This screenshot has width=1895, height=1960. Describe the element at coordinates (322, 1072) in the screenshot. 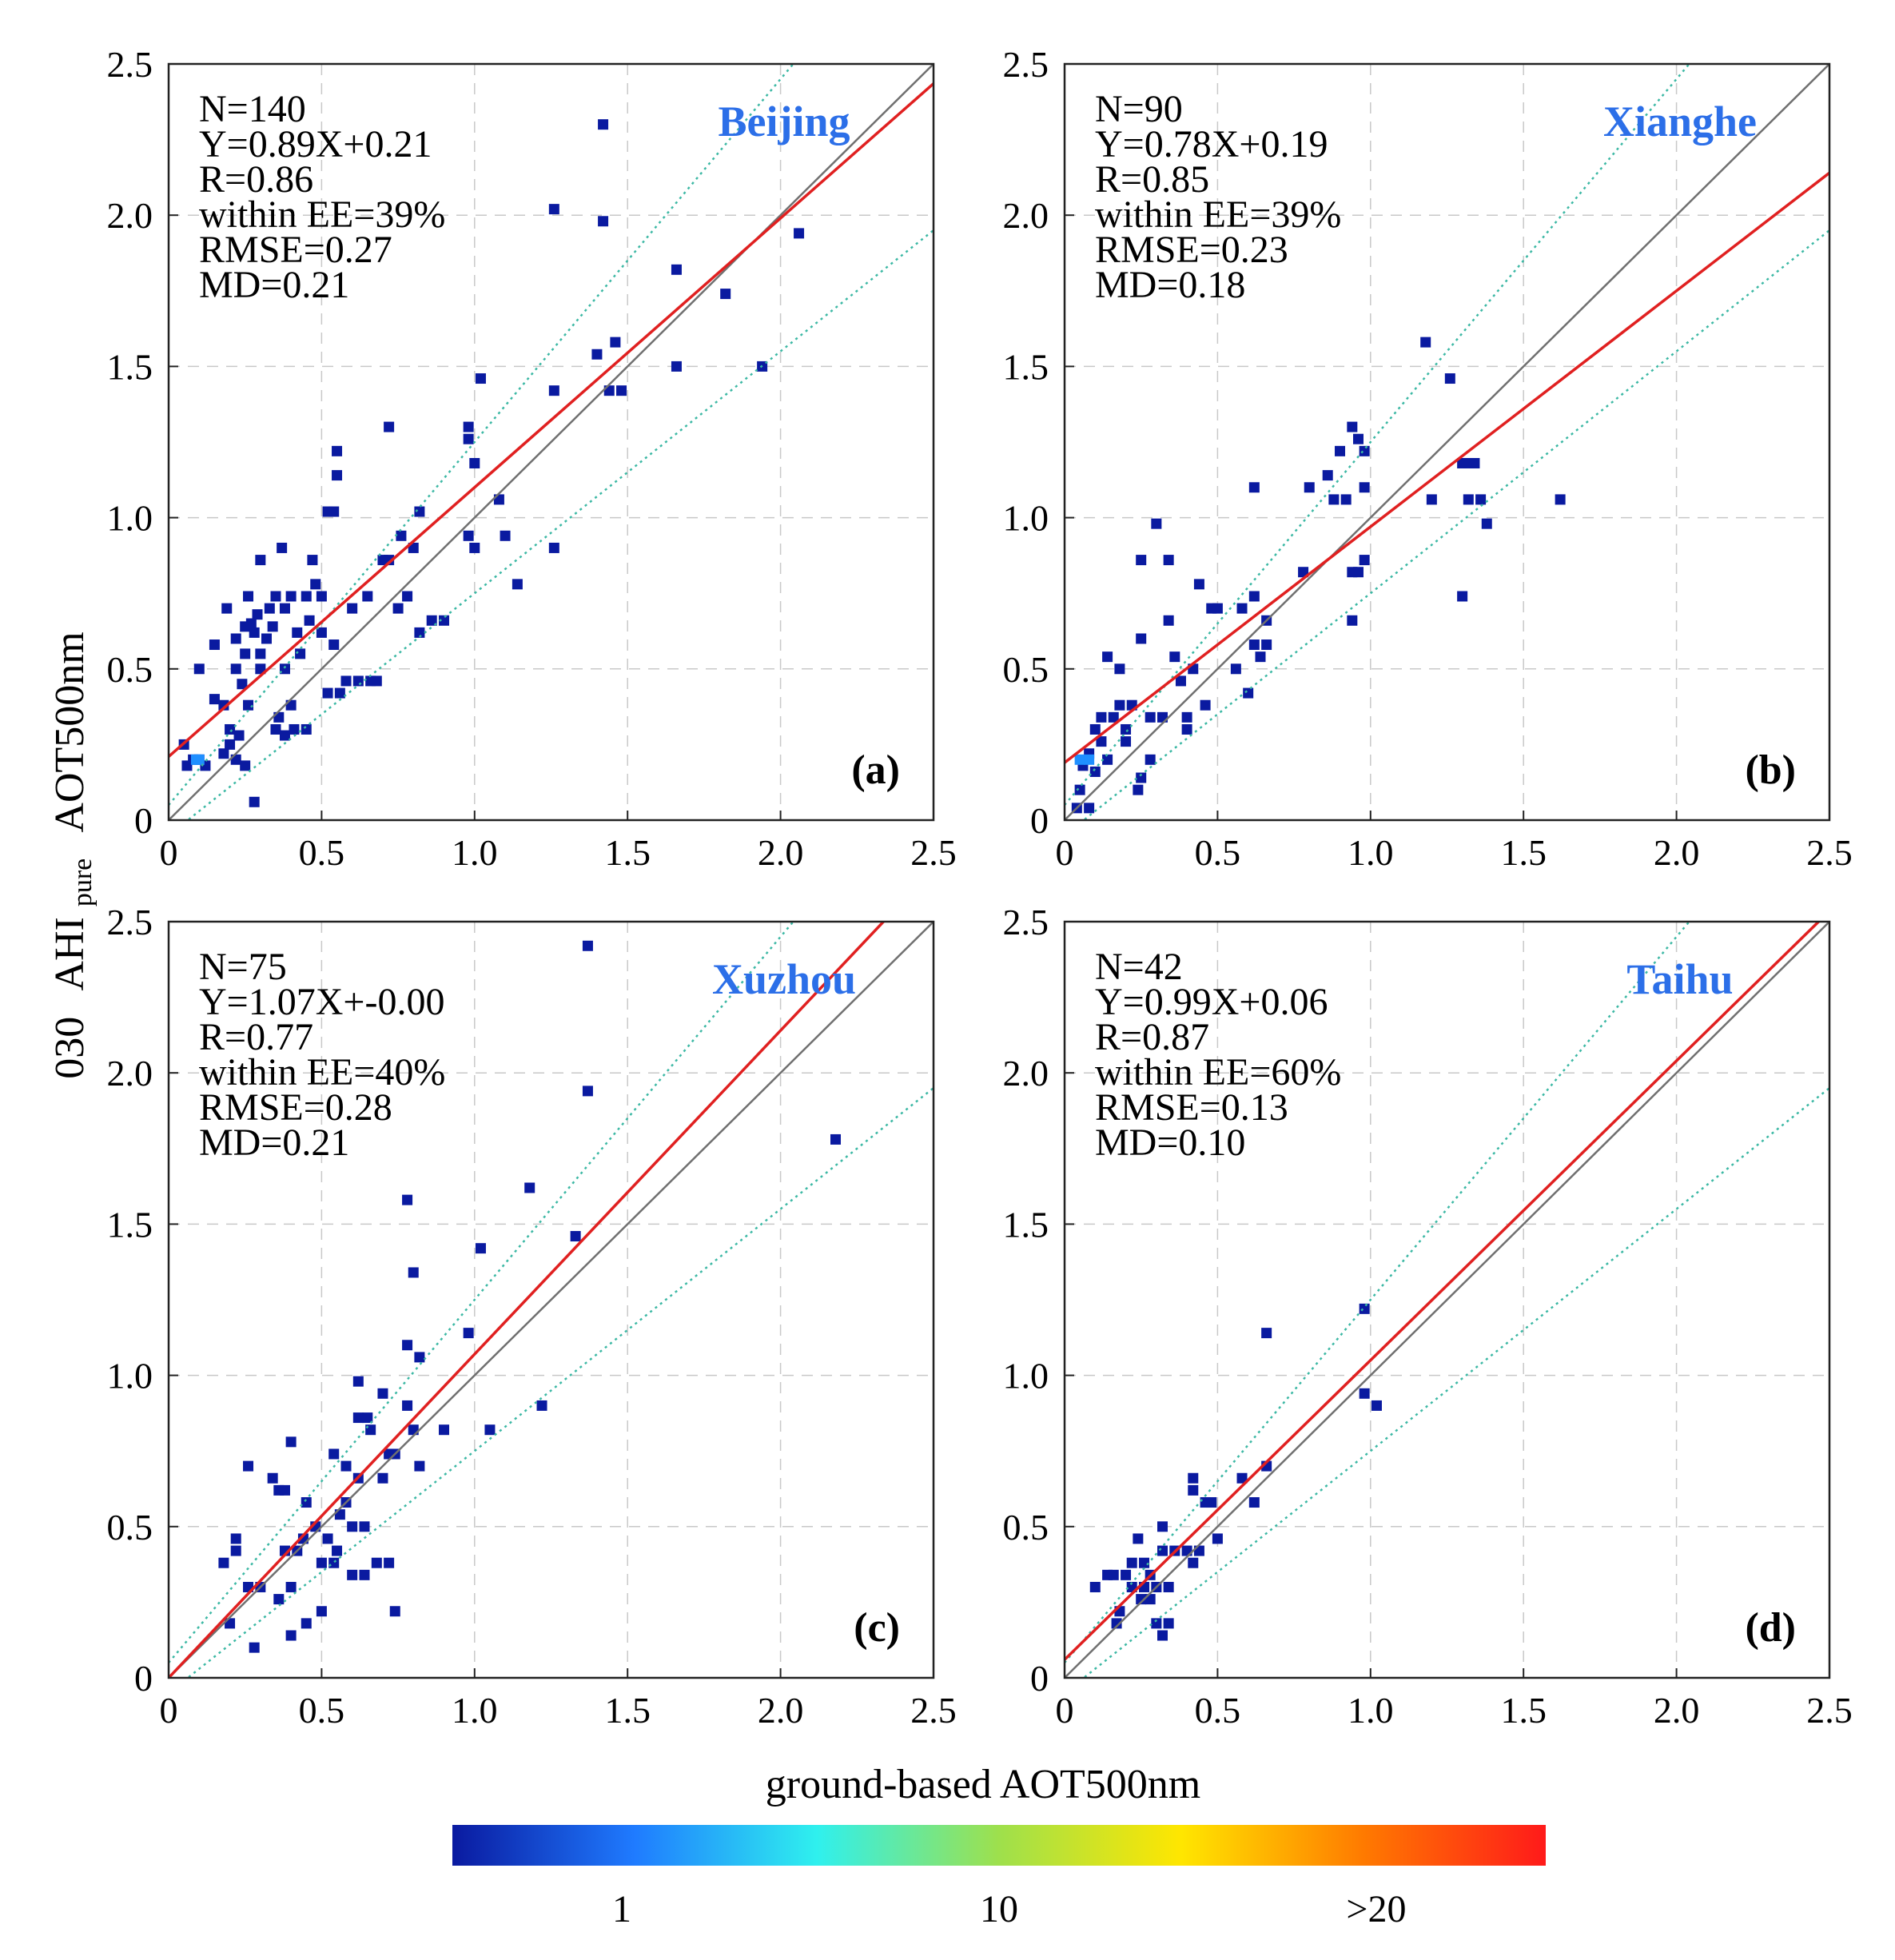

I see `stat-line: within EE=40%` at that location.